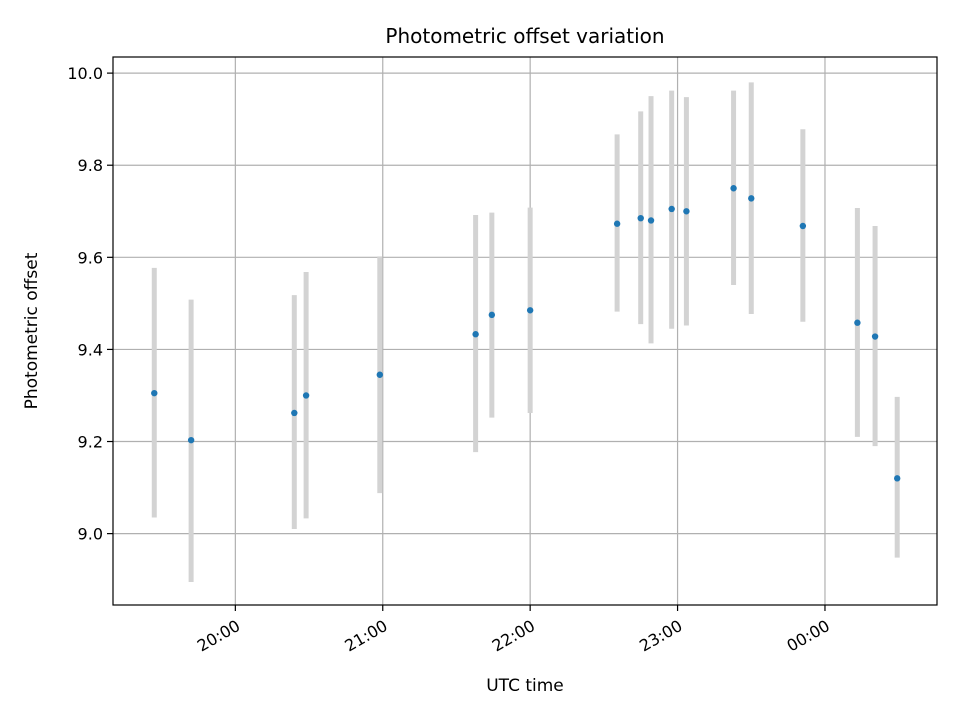 The height and width of the screenshot is (720, 960). I want to click on y-axis: 9.0 9.2 9.4 9.6 9.8 10.0, so click(90, 304).